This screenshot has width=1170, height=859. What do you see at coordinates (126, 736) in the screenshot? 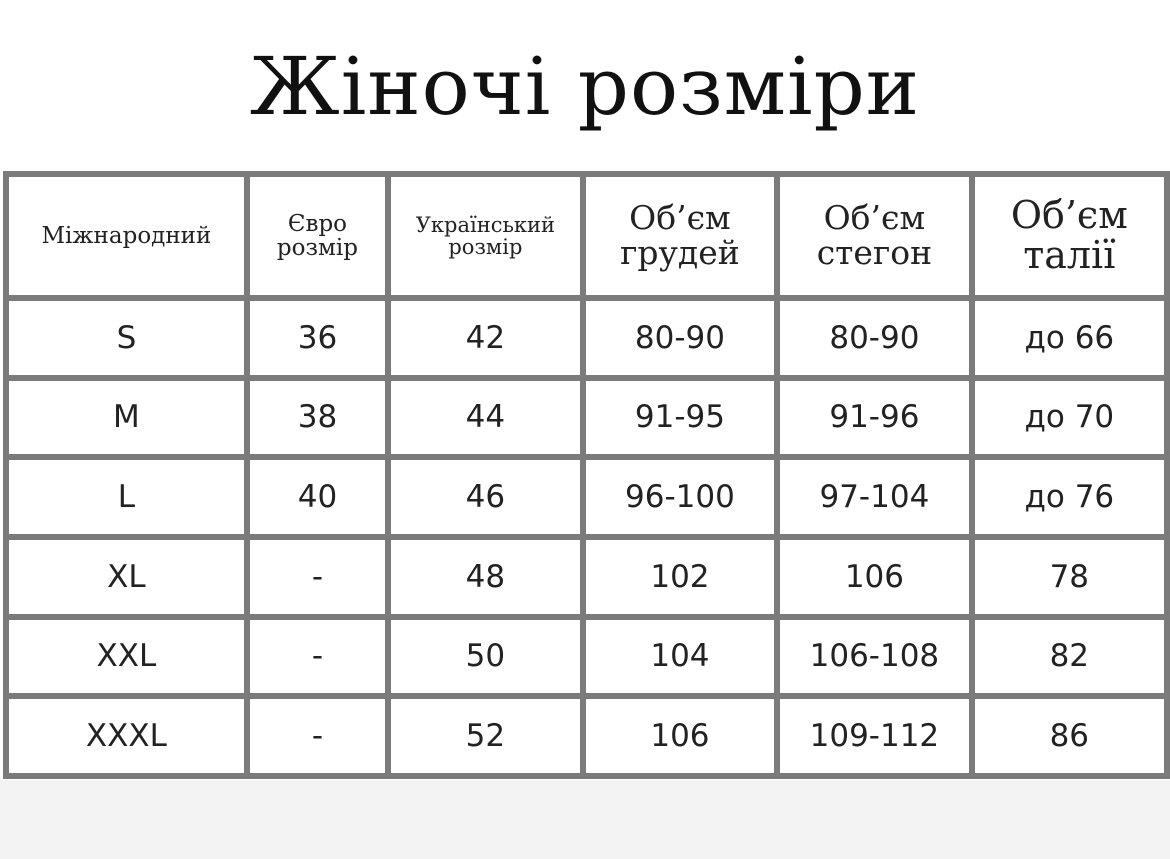
I see `cell-international: XXXL` at bounding box center [126, 736].